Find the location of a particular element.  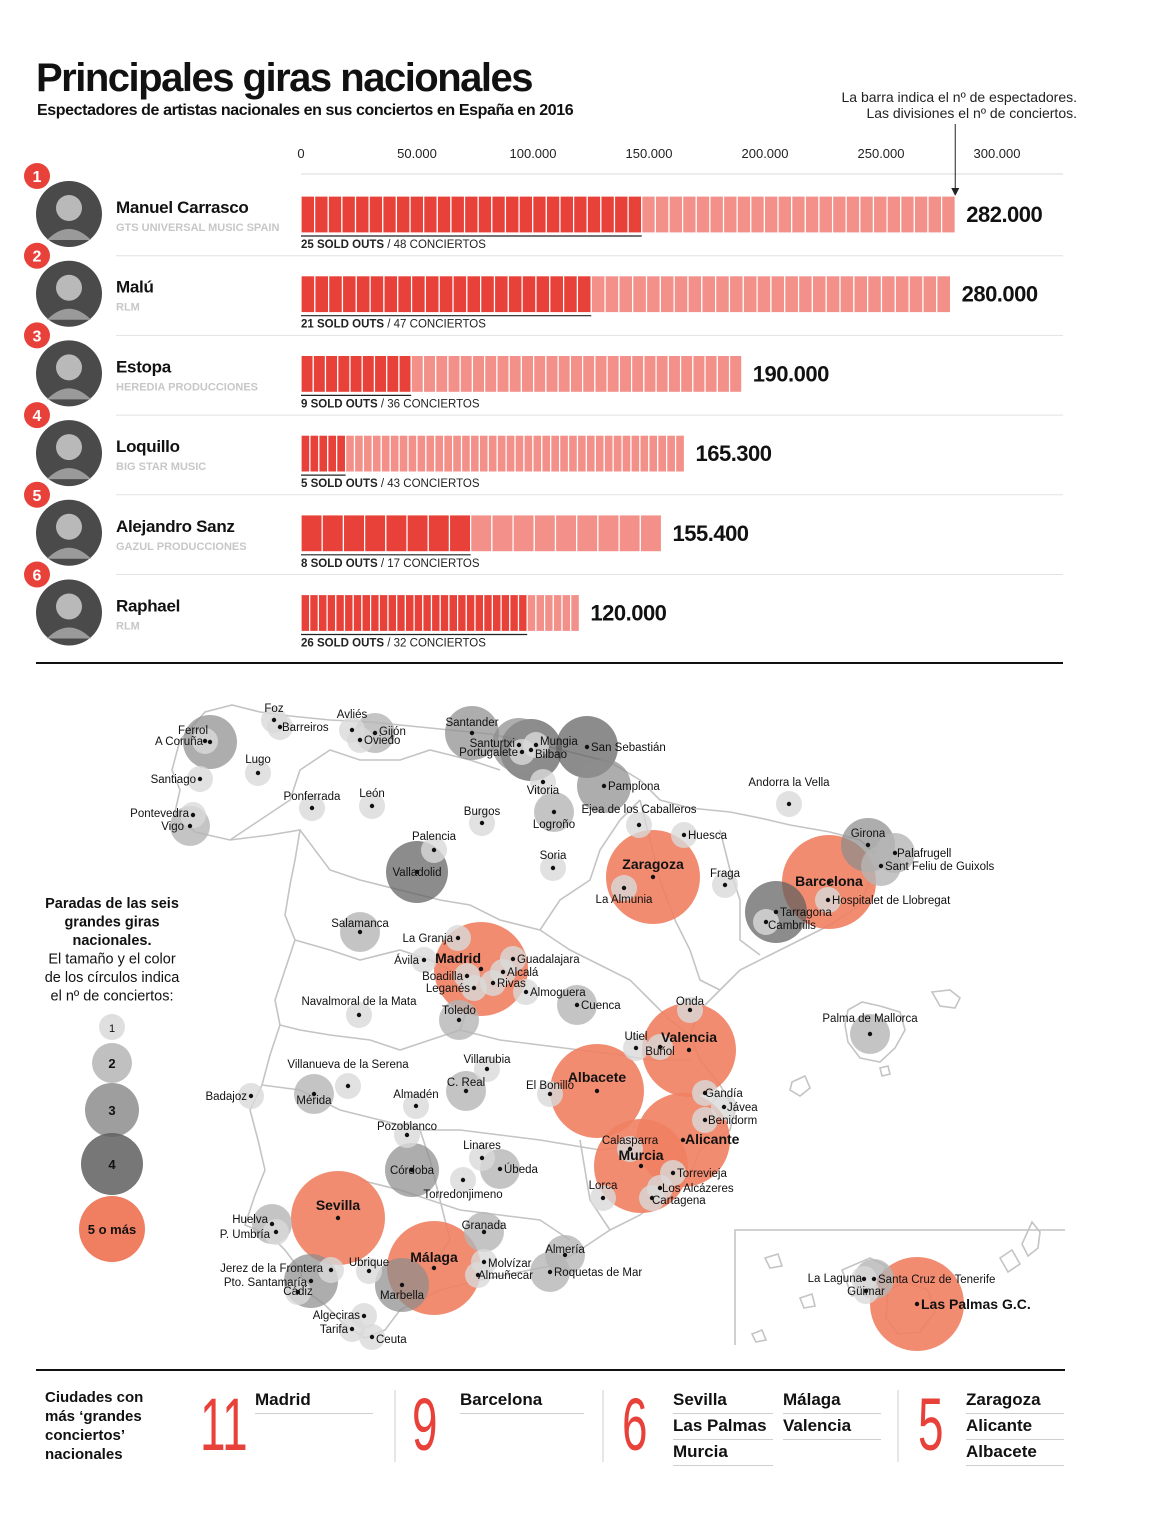

city-label: Soria is located at coordinates (553, 856).